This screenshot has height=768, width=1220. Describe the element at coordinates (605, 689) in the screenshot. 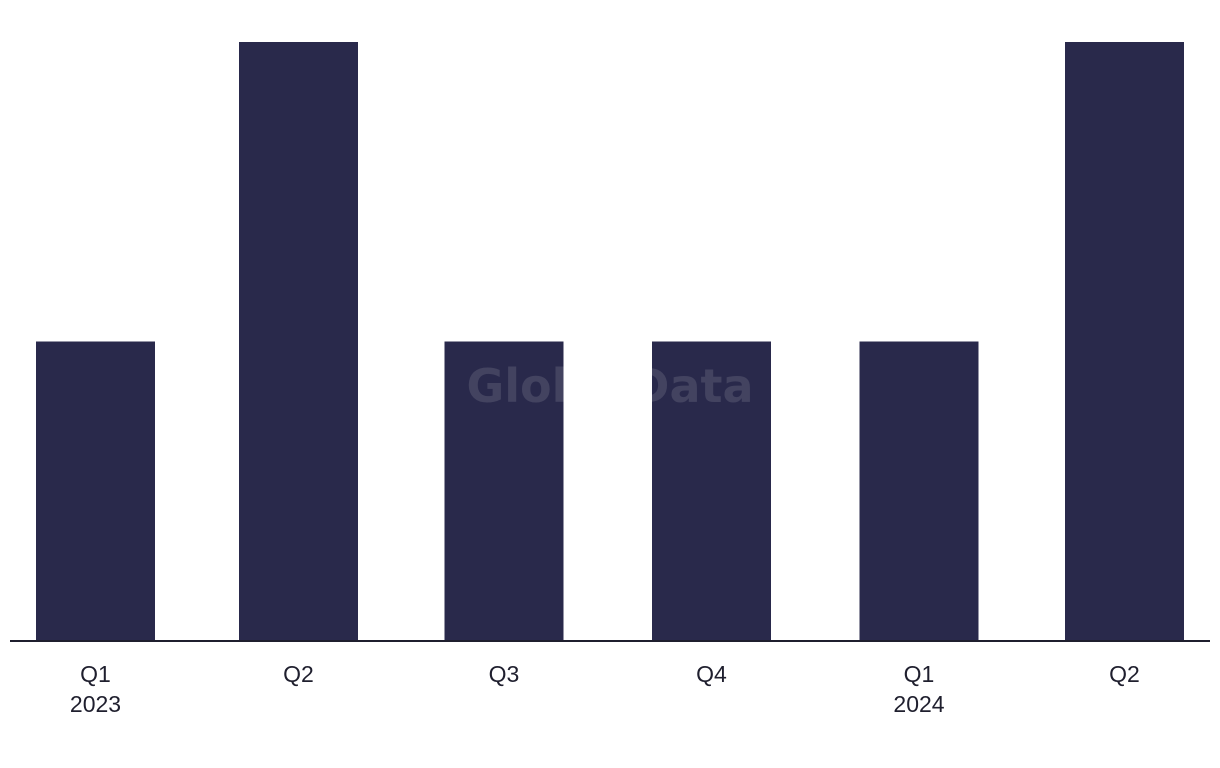

I see `x-tick-labels: Q1 2023 Q2 Q3 Q4 Q1 2024 Q2` at that location.